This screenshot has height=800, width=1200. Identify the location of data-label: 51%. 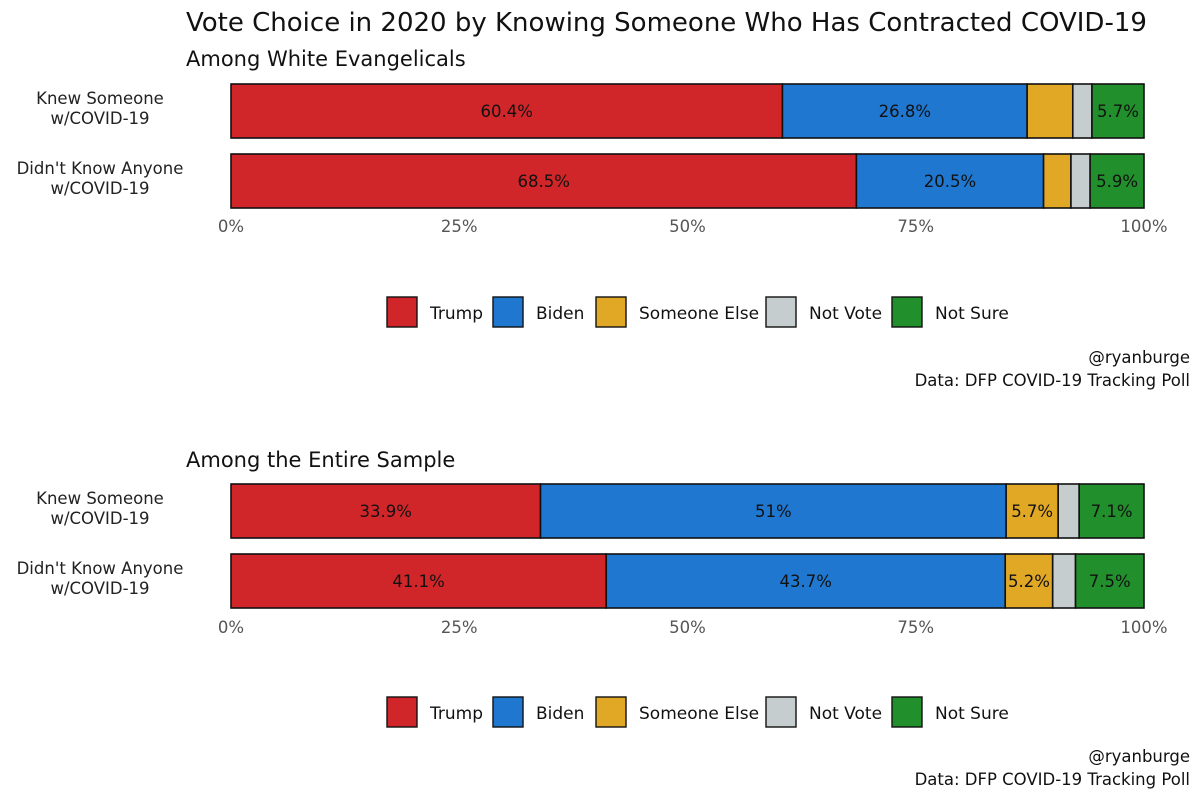
(773, 511).